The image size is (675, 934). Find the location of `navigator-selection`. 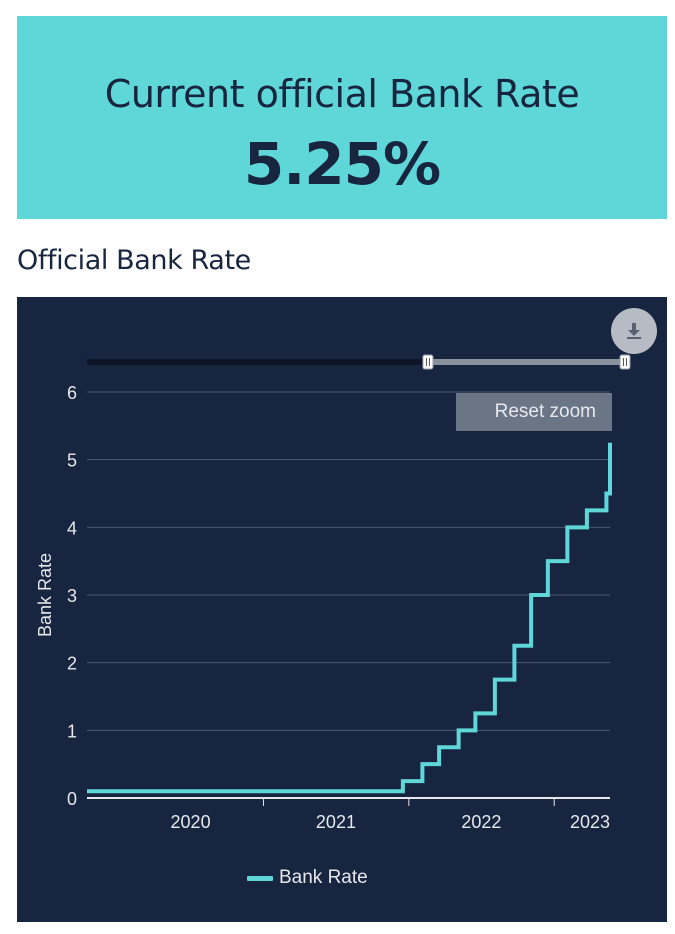

navigator-selection is located at coordinates (526, 362).